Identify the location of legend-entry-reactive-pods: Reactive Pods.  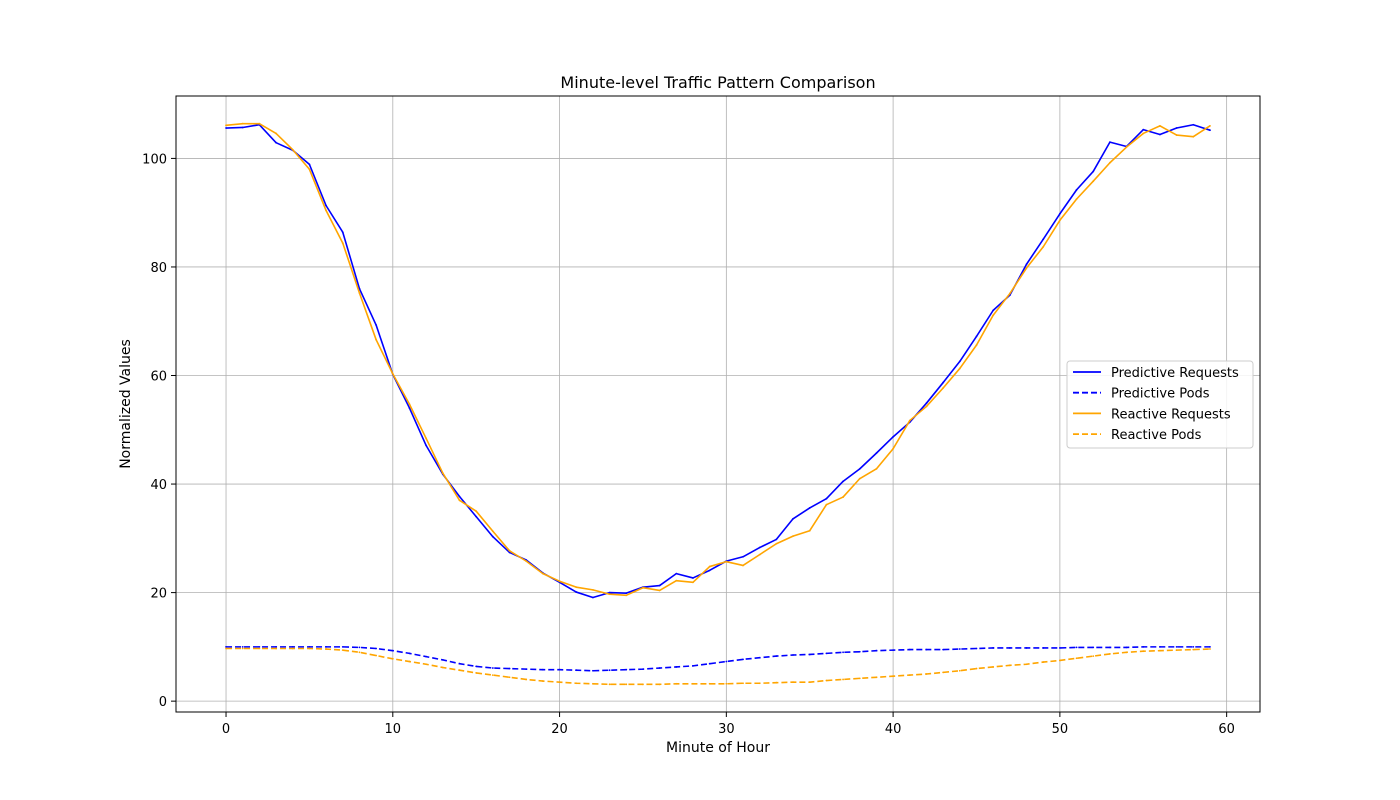
(1137, 435).